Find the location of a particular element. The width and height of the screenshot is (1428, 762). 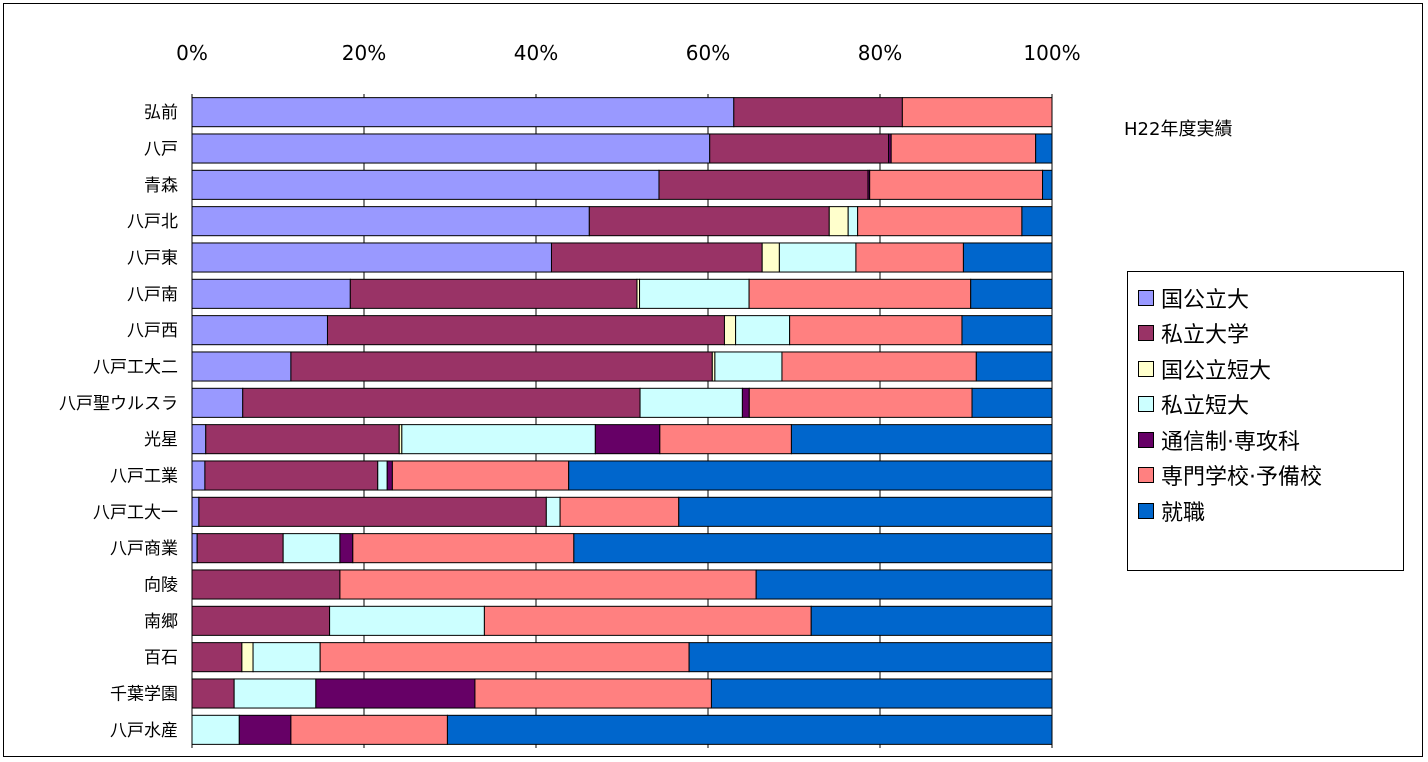

legend-item-private-university: 私立大学 is located at coordinates (1265, 334).